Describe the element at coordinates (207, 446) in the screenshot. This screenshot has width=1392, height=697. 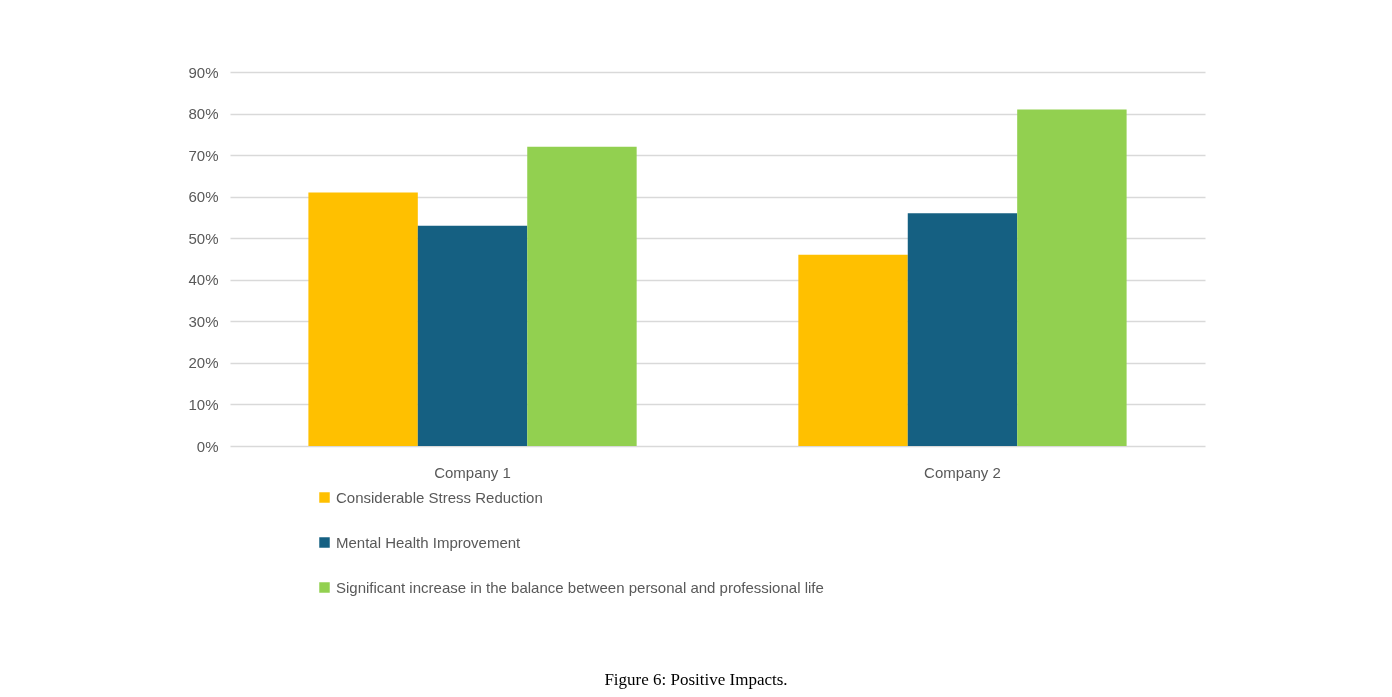
I see `y-tick-label: 0%` at that location.